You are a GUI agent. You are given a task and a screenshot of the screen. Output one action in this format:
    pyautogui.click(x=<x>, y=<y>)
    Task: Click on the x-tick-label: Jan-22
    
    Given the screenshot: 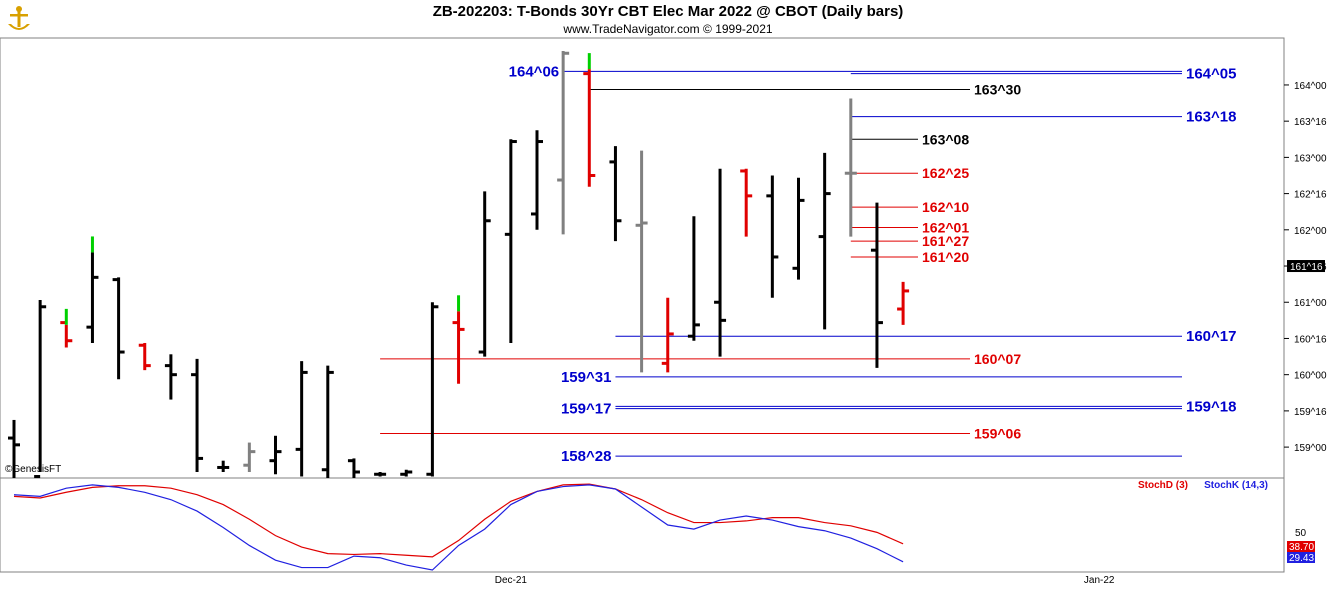 What is the action you would take?
    pyautogui.click(x=1099, y=580)
    